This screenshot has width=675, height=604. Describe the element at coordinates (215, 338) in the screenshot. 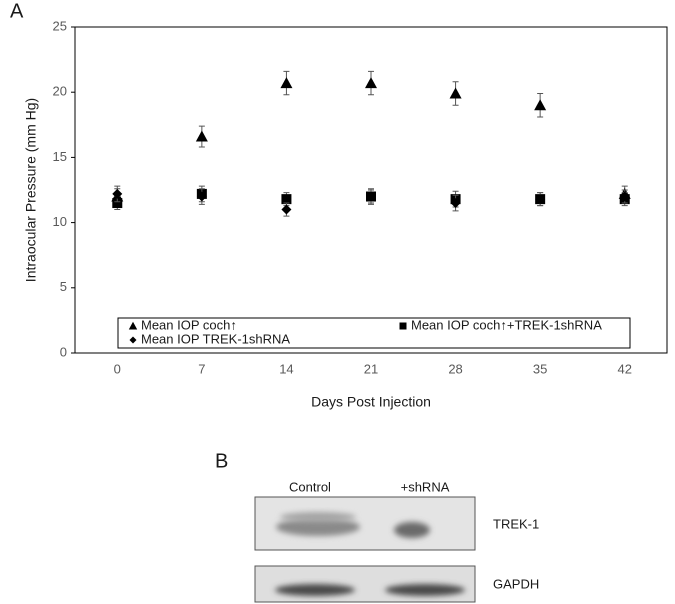

I see `legend-label: Mean IOP TREK-1shRNA` at that location.